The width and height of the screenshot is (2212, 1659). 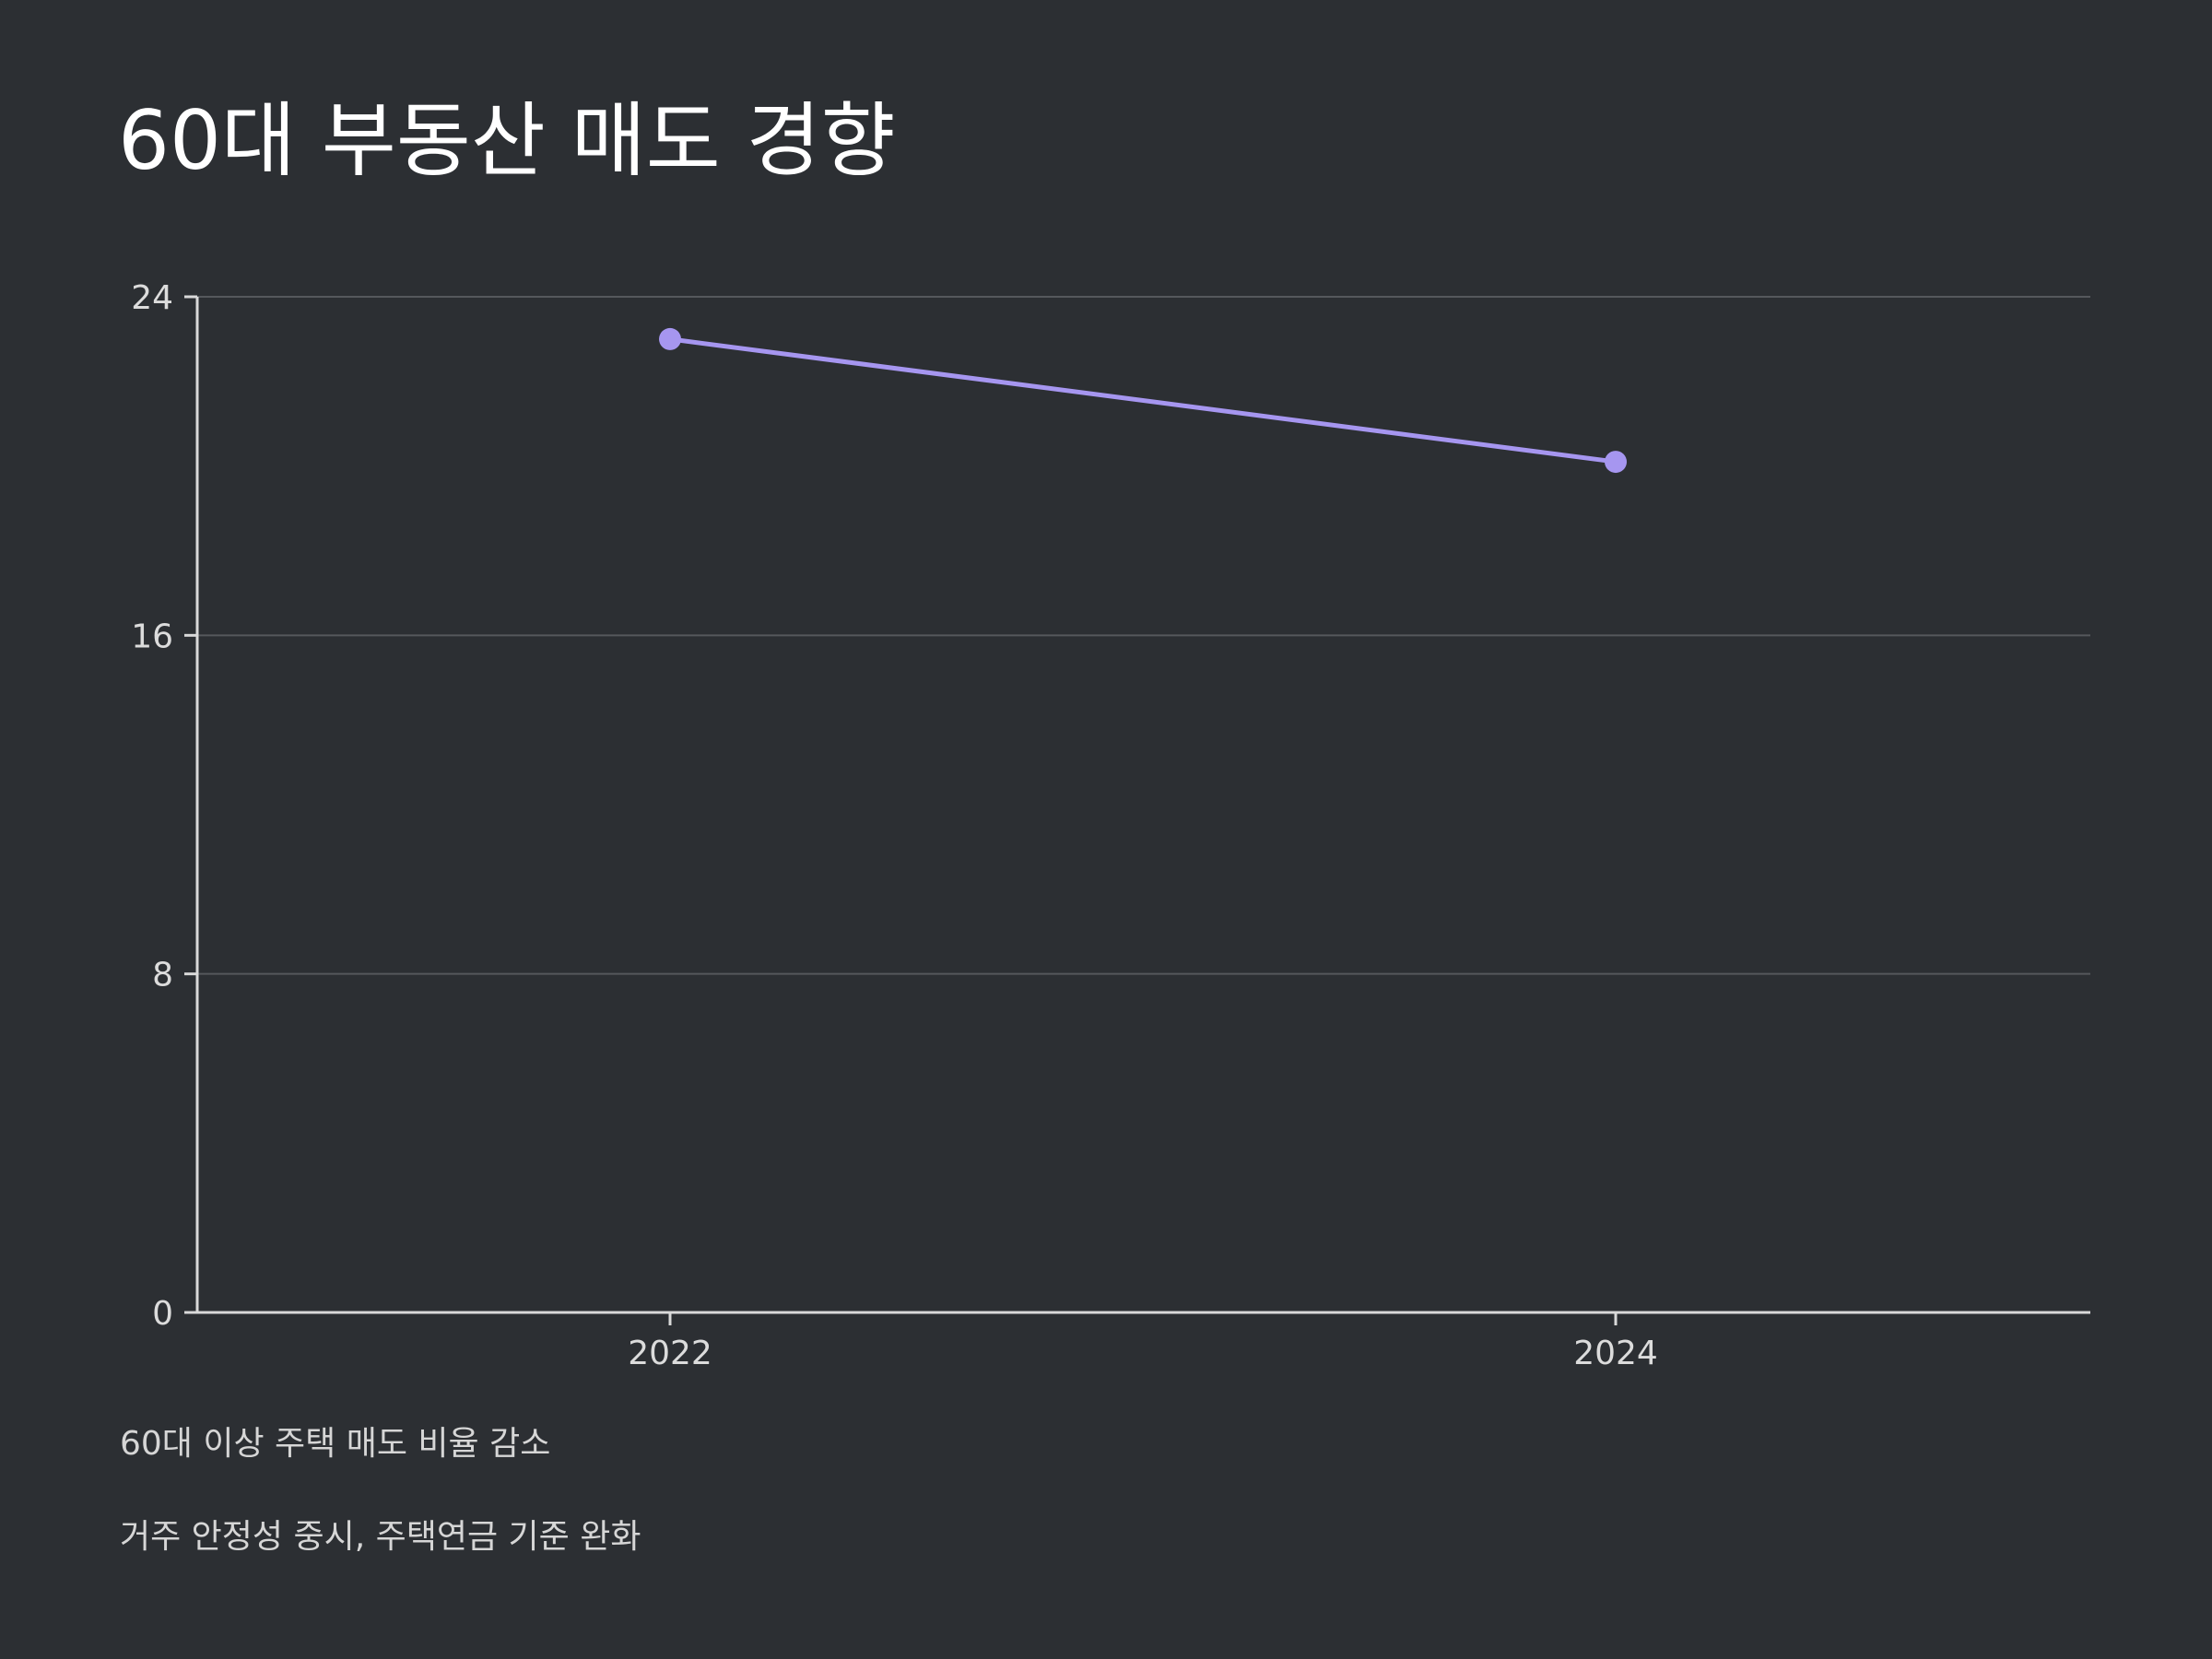 I want to click on x-tick-label-0: 2022, so click(x=670, y=1353).